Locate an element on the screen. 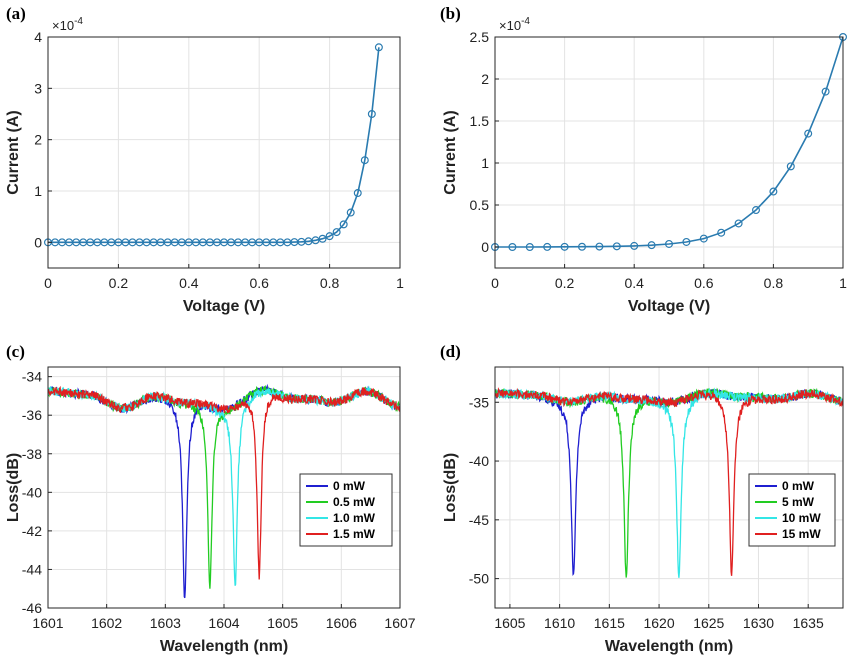 Image resolution: width=850 pixels, height=660 pixels. legend-label: 5 mW is located at coordinates (798, 502).